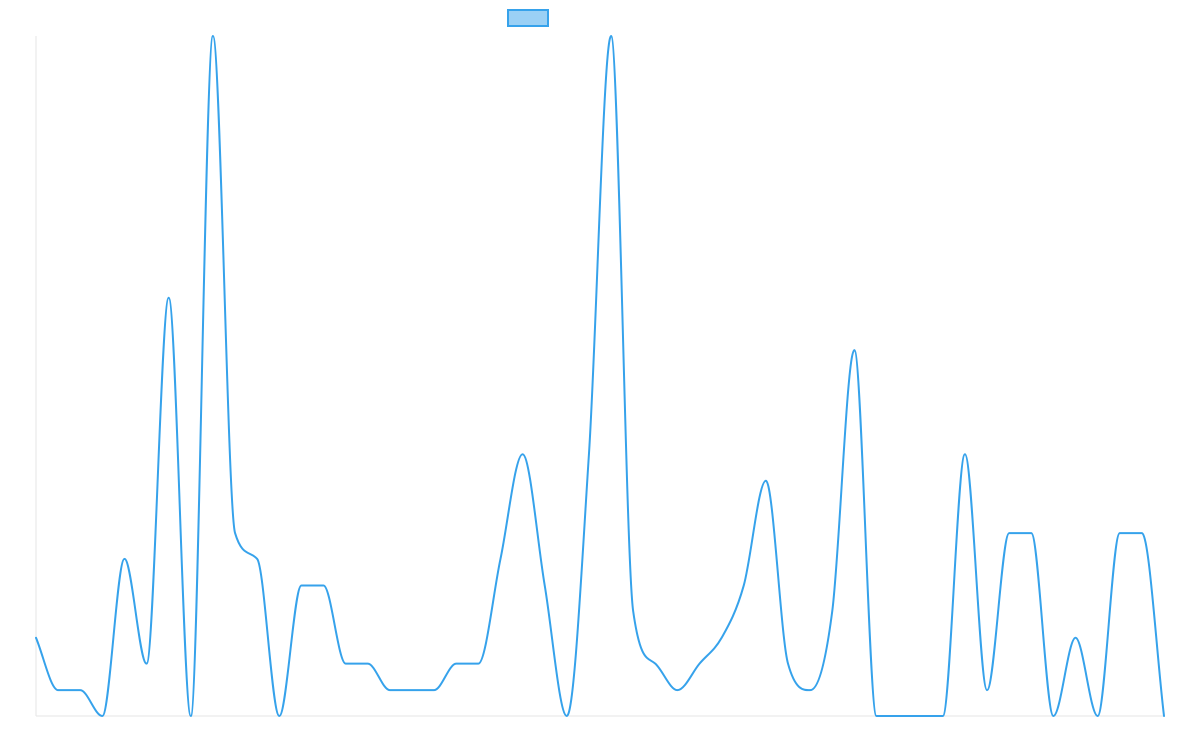  I want to click on legend-swatch, so click(528, 18).